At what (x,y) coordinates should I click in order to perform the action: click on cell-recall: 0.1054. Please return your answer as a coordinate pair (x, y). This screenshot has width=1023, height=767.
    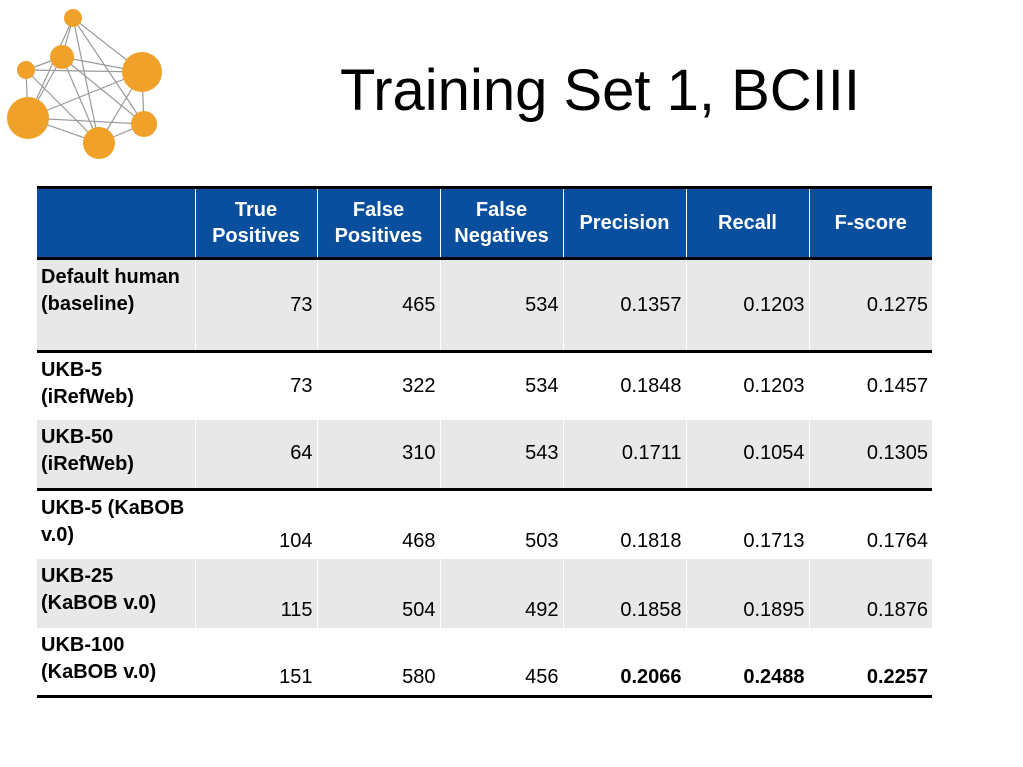
    Looking at the image, I should click on (747, 455).